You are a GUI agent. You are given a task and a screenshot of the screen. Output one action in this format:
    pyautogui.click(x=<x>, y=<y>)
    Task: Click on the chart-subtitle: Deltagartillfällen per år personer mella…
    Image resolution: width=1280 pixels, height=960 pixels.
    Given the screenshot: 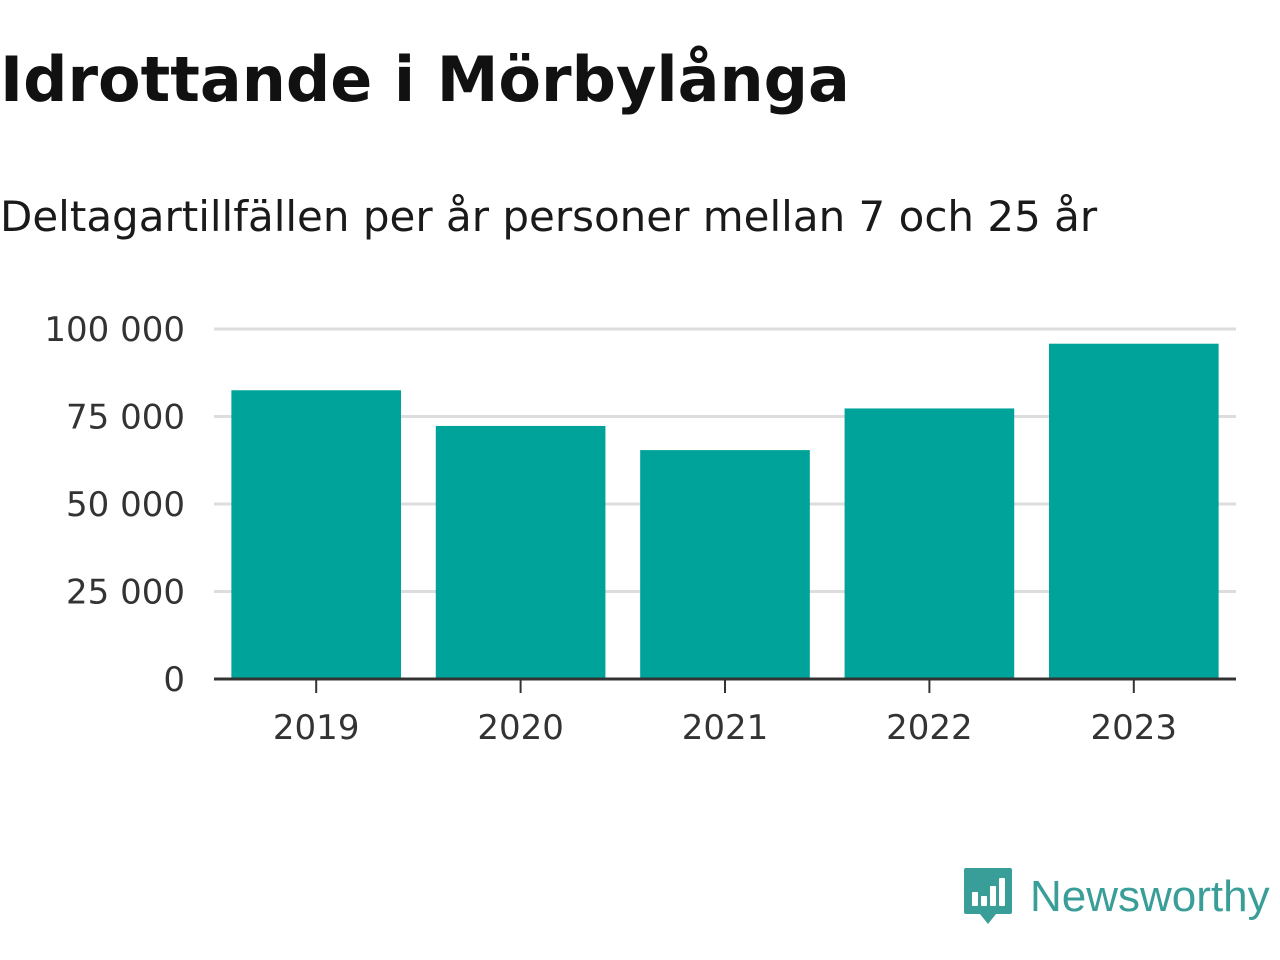 What is the action you would take?
    pyautogui.click(x=549, y=216)
    